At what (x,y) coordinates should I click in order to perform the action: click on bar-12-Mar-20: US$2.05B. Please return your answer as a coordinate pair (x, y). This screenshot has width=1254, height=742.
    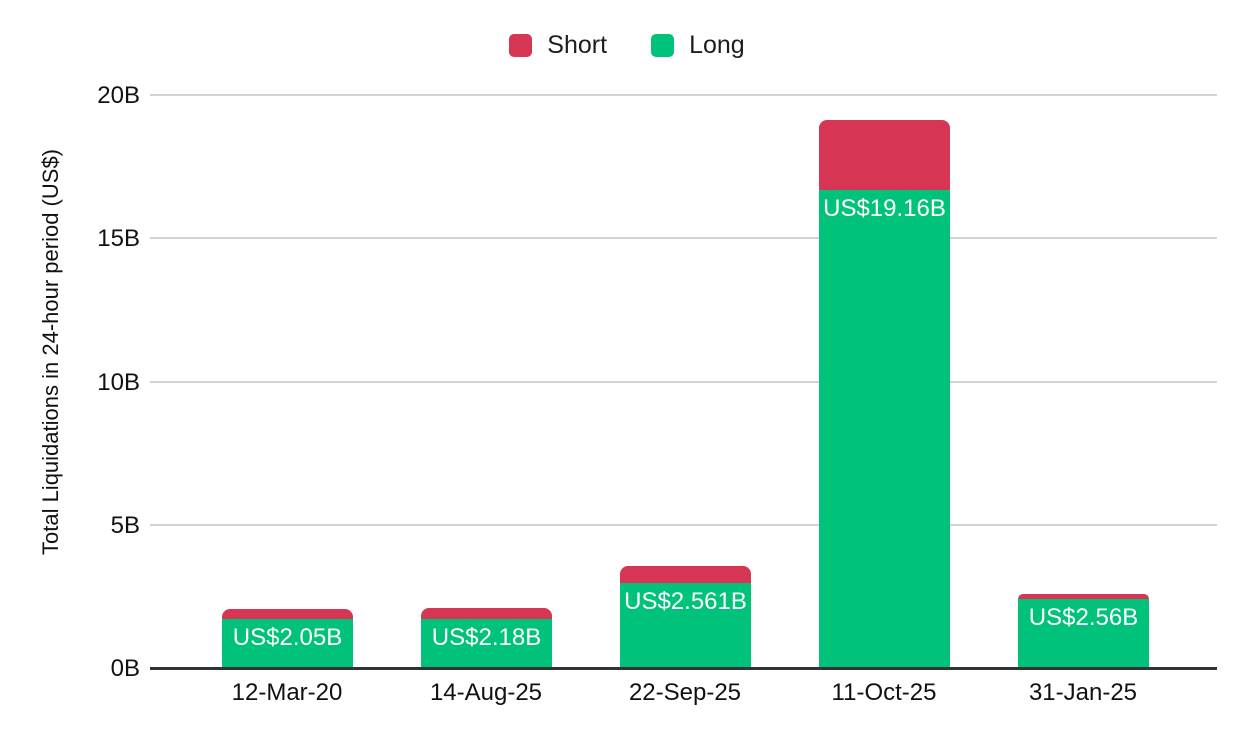
    Looking at the image, I should click on (287, 638).